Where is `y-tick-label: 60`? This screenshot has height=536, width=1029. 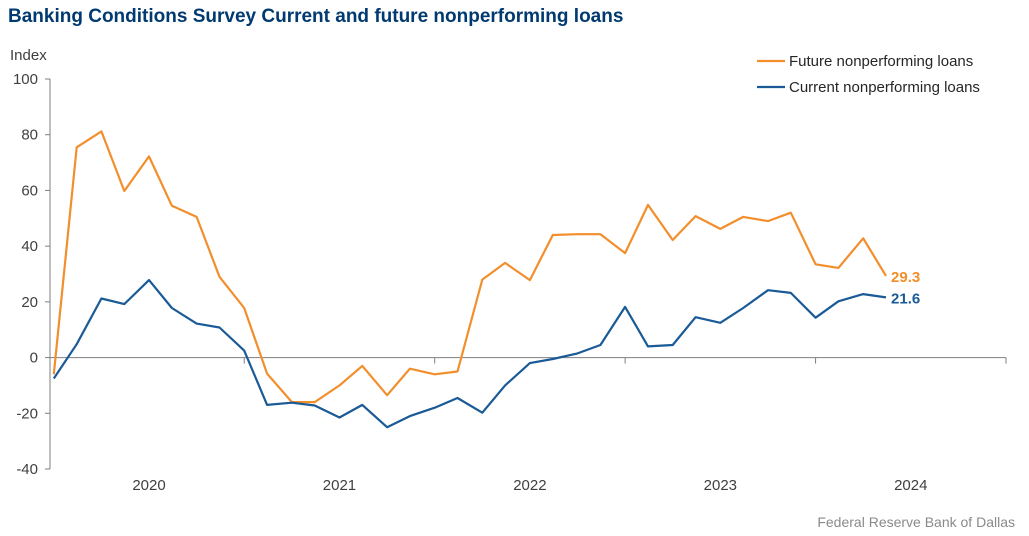
y-tick-label: 60 is located at coordinates (29, 190).